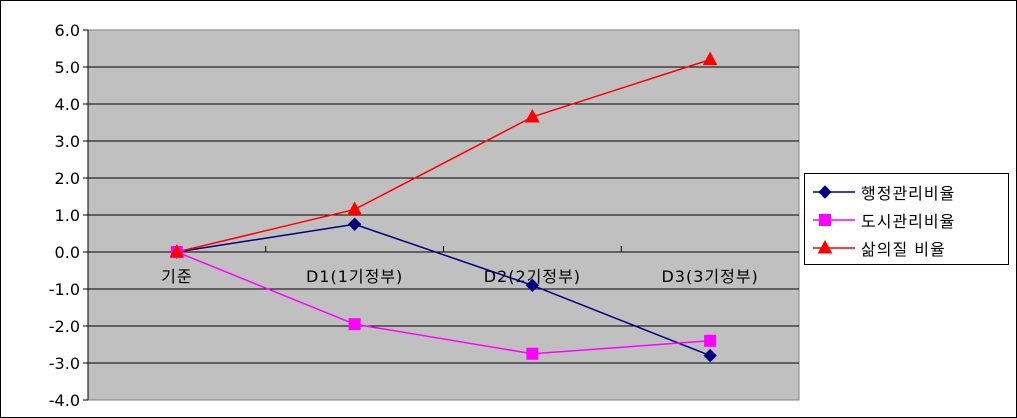 The height and width of the screenshot is (418, 1017). I want to click on y-tick-label: 0.0, so click(67, 252).